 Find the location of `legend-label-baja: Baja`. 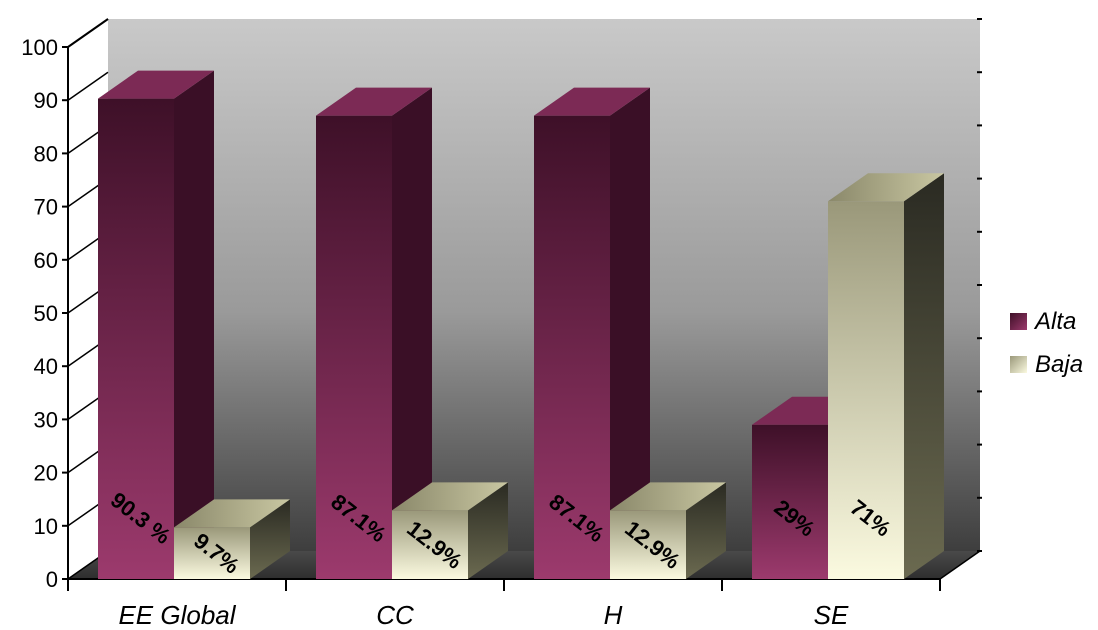

legend-label-baja: Baja is located at coordinates (1059, 364).